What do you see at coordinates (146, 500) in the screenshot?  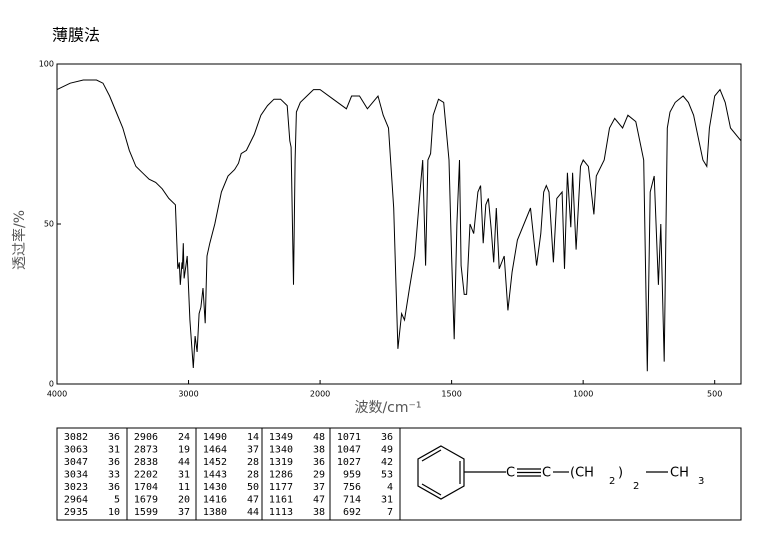 I see `peak-wavenumber: 1679` at bounding box center [146, 500].